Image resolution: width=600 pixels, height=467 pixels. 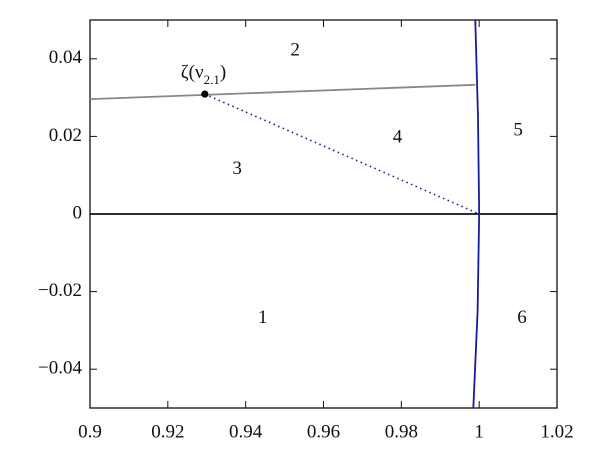 What do you see at coordinates (90, 431) in the screenshot?
I see `x-tick-label: 0.9` at bounding box center [90, 431].